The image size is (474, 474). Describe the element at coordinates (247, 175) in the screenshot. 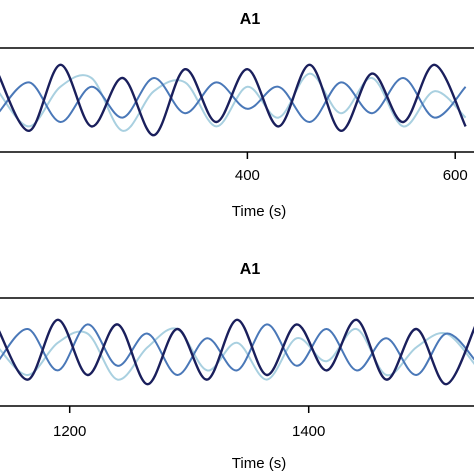

I see `x-tick-label: 400` at that location.